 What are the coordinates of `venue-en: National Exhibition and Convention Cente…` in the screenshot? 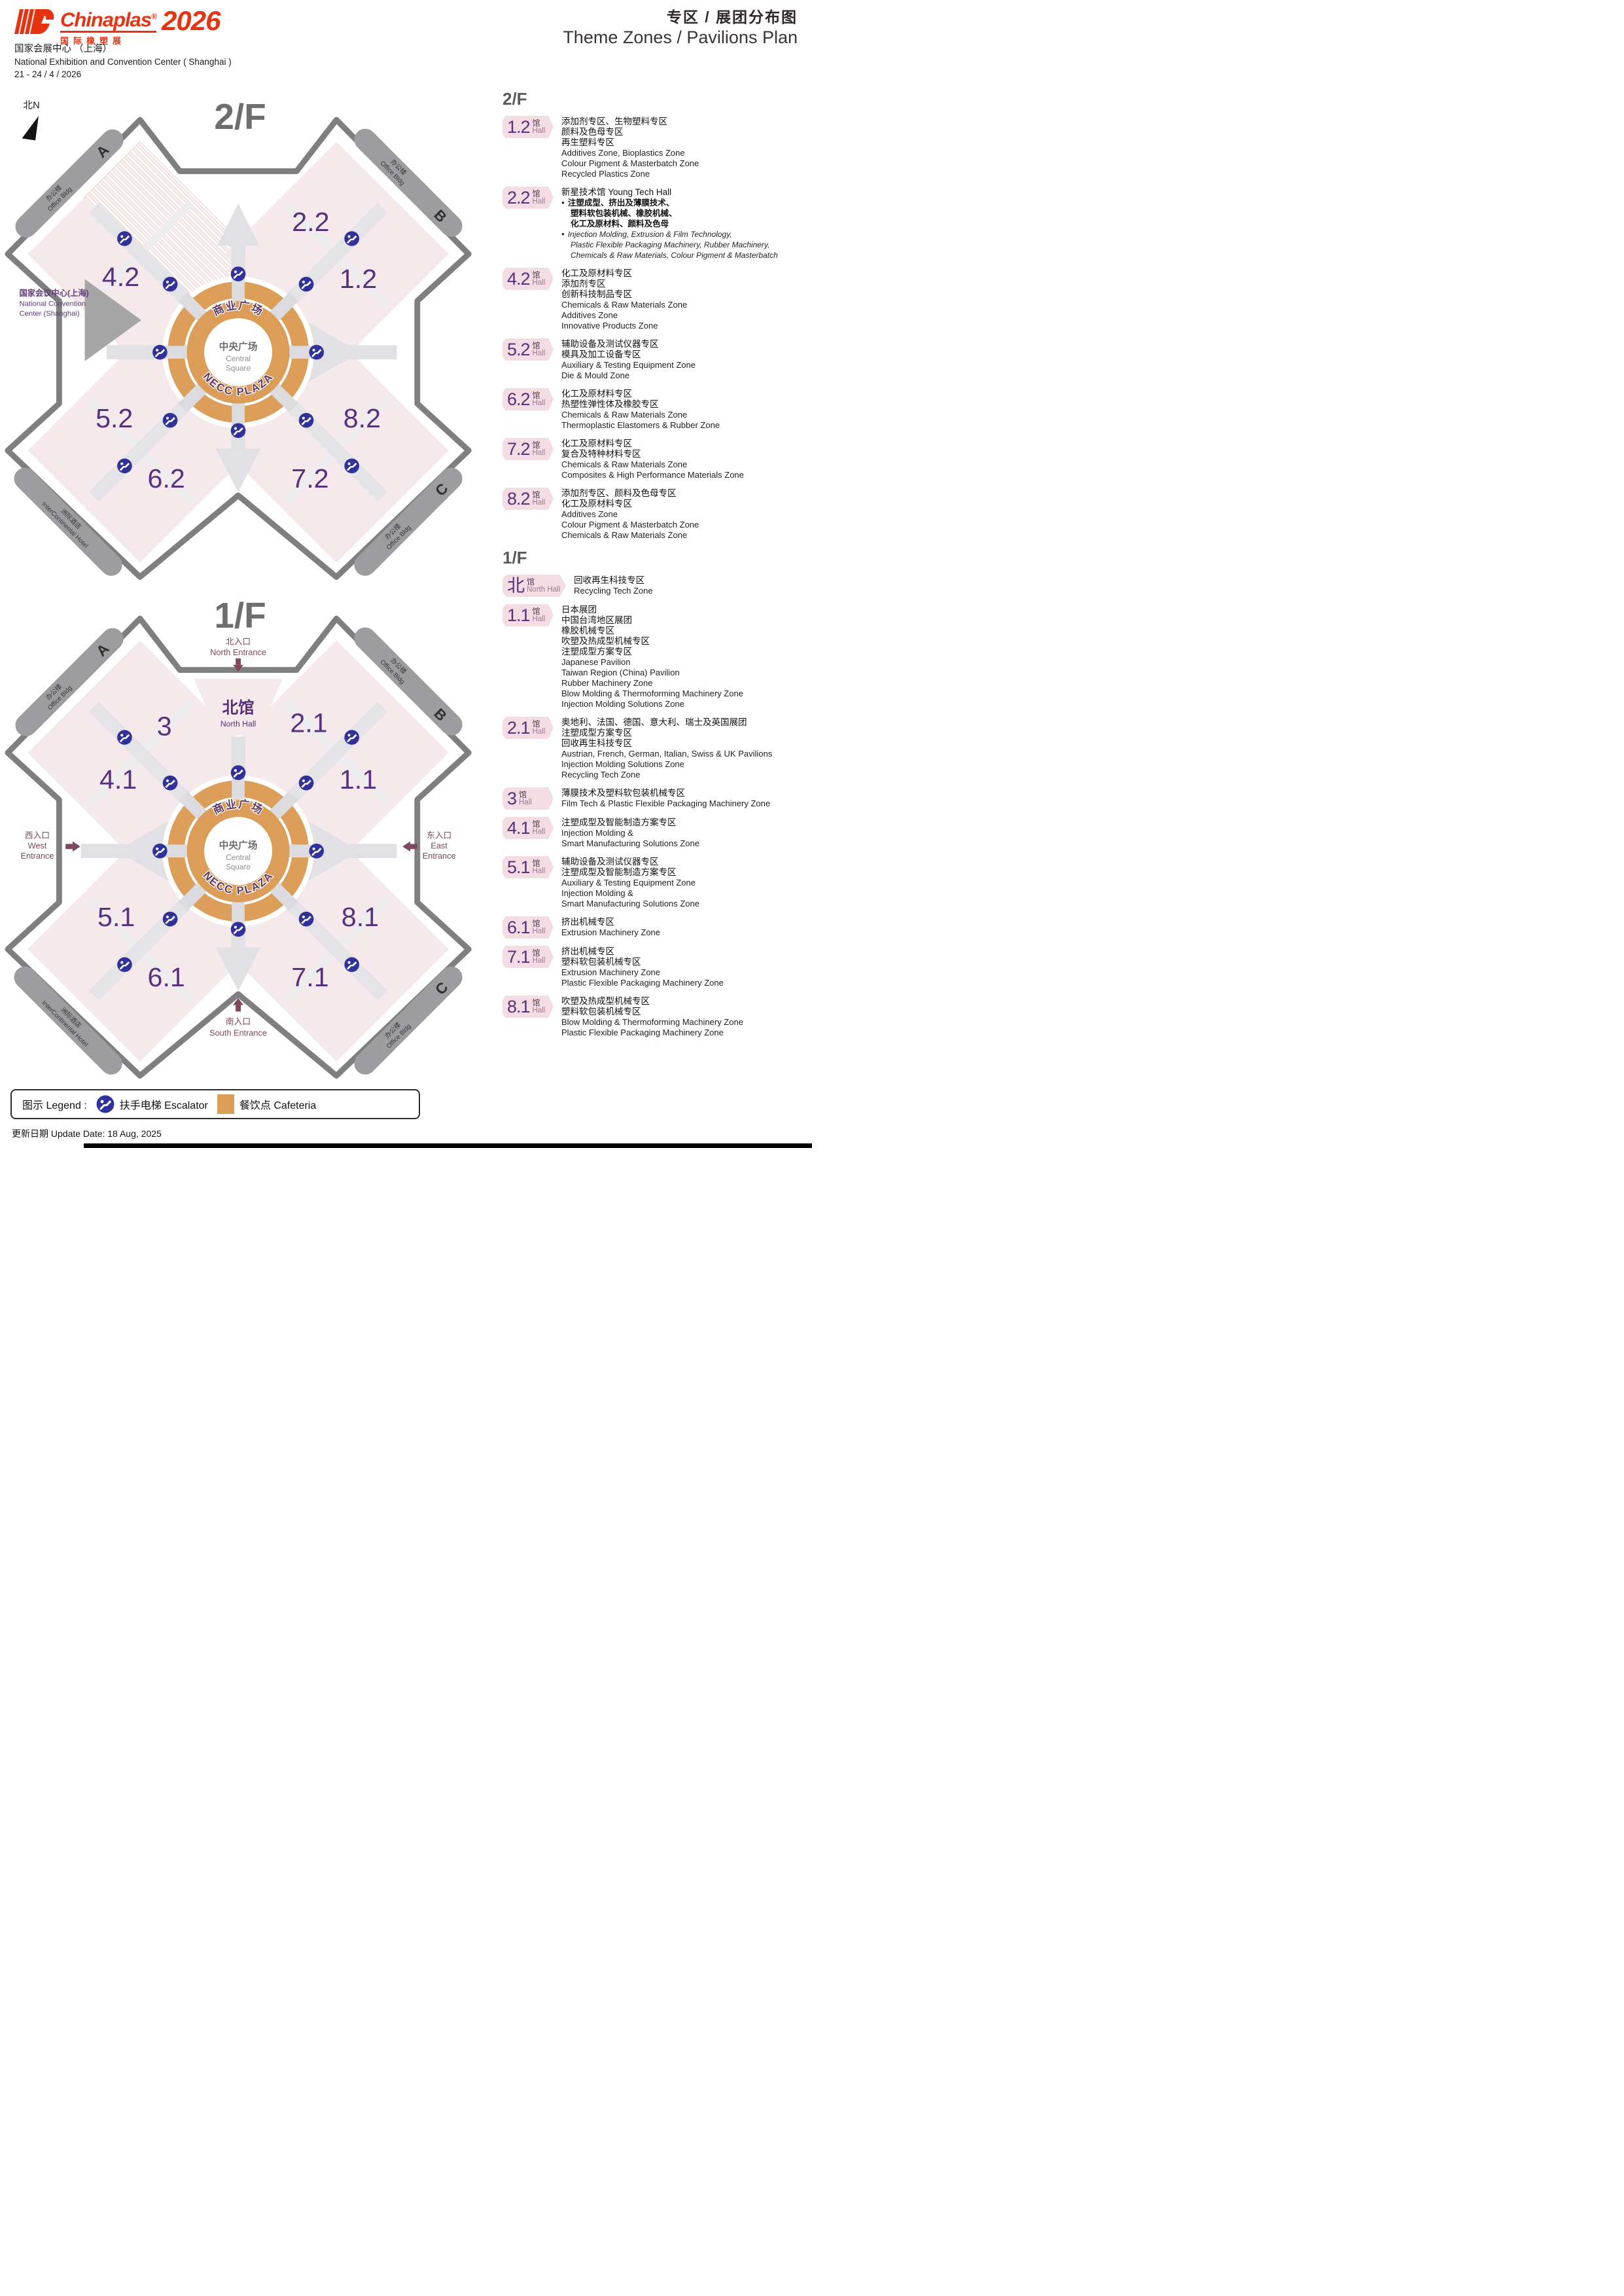 It's located at (123, 62).